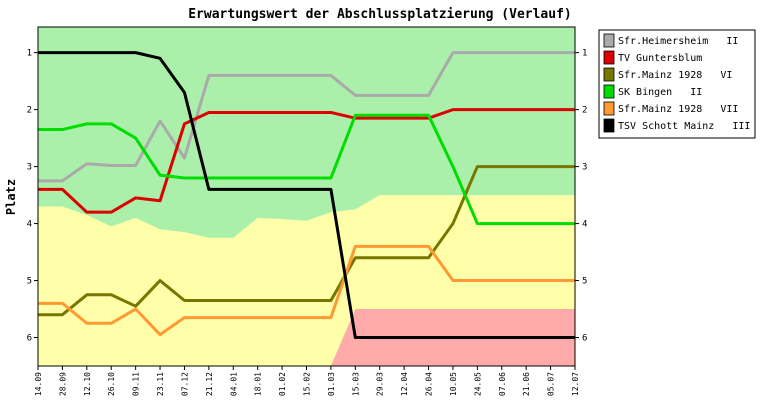 The height and width of the screenshot is (400, 760). I want to click on y-tick-label-left: 4, so click(29, 225).